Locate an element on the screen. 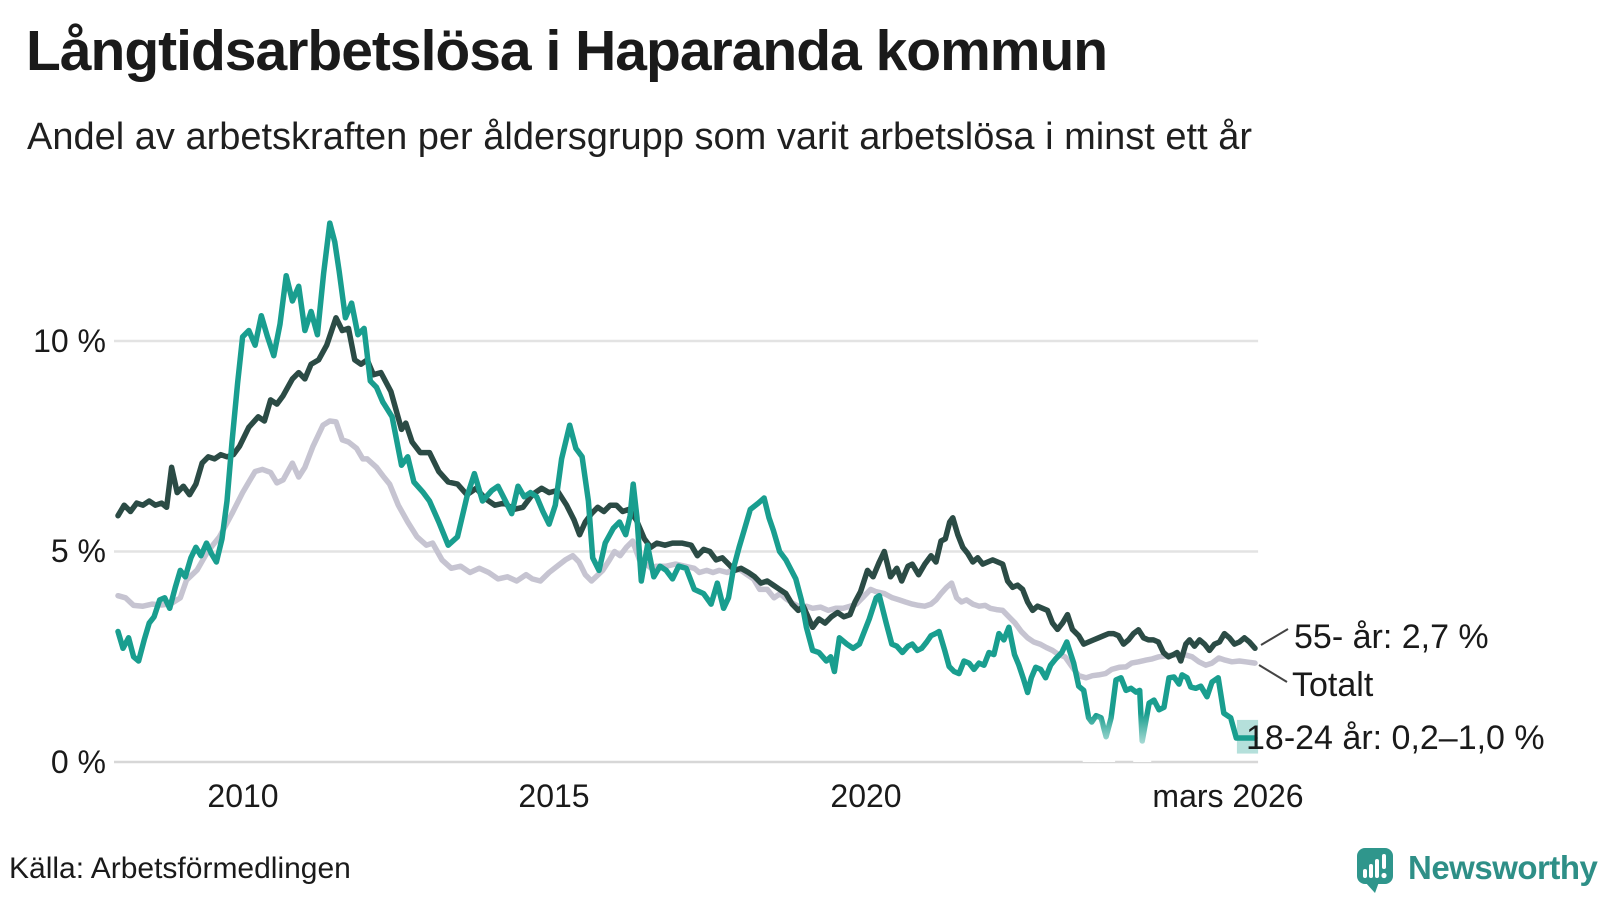 This screenshot has height=900, width=1600. x-tick-2010: 2010 is located at coordinates (243, 796).